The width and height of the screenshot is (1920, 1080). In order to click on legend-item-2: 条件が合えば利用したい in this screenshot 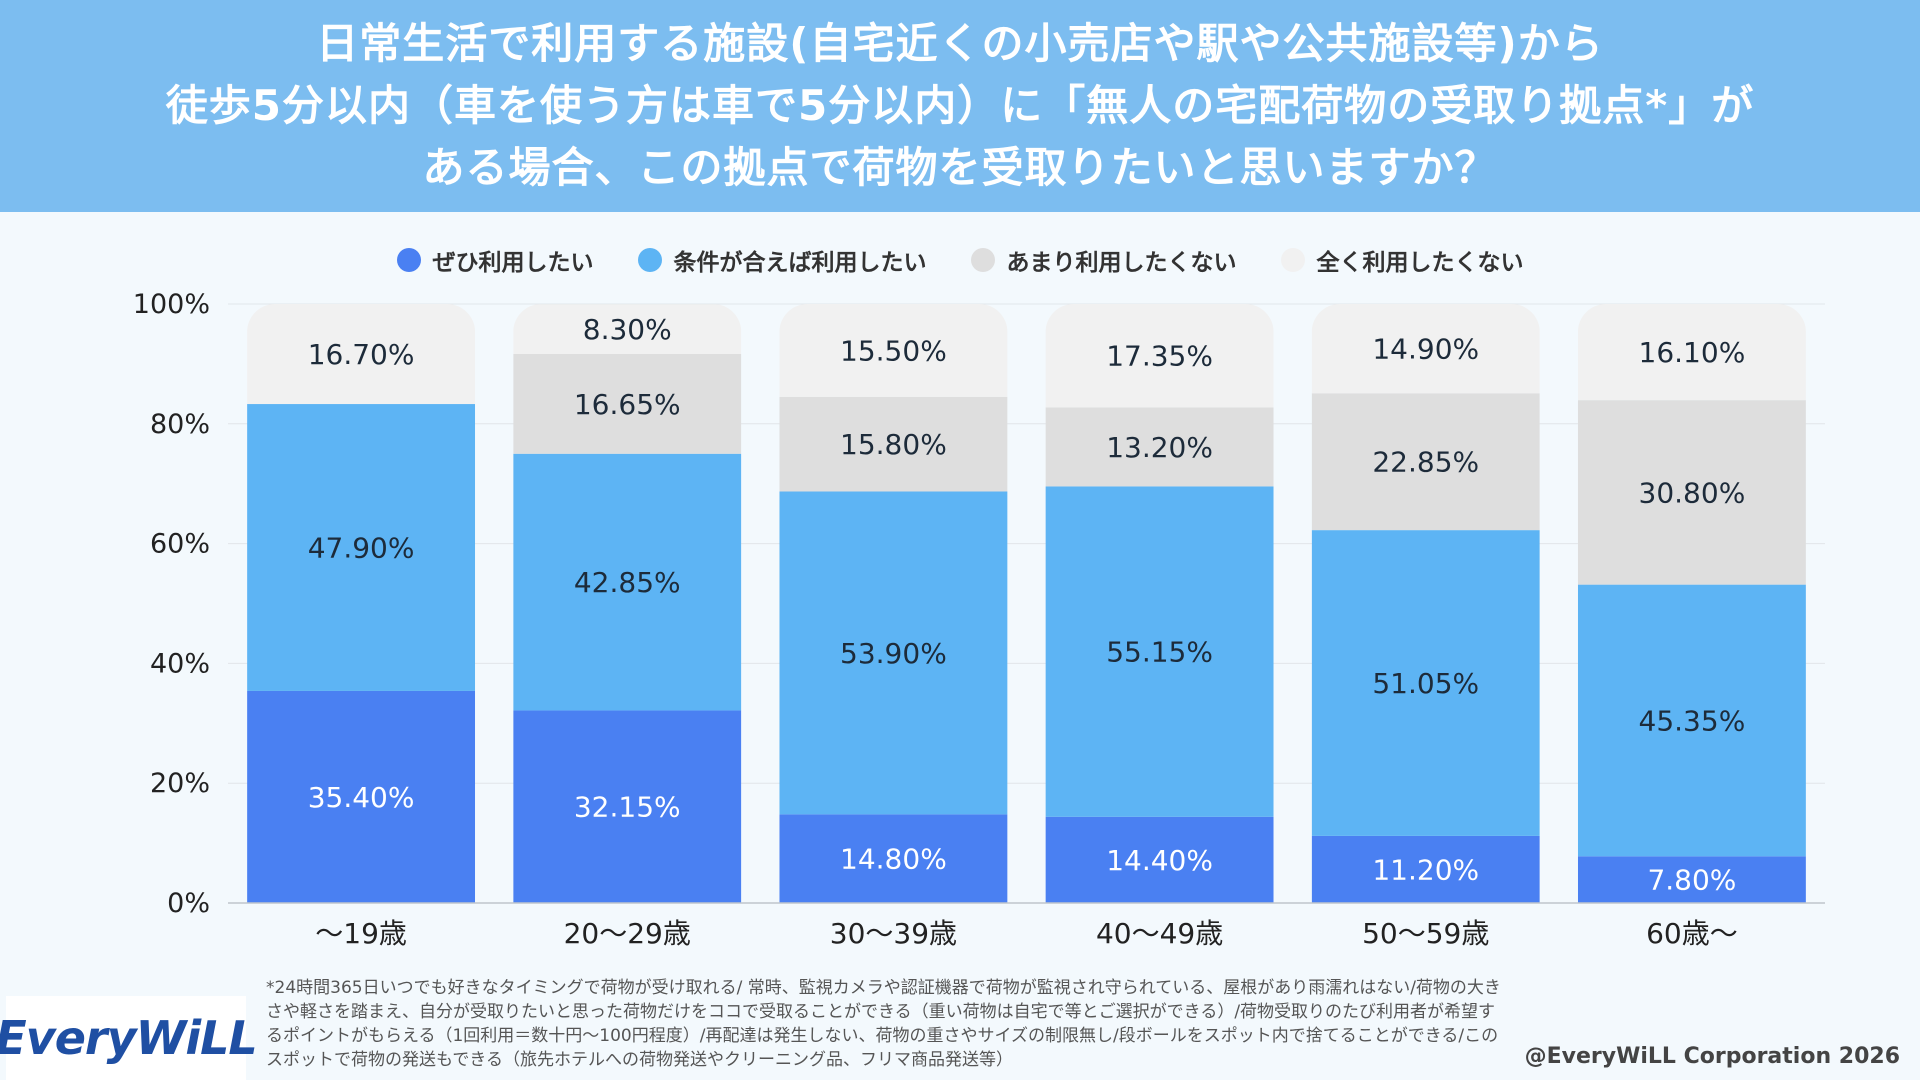, I will do `click(782, 260)`.